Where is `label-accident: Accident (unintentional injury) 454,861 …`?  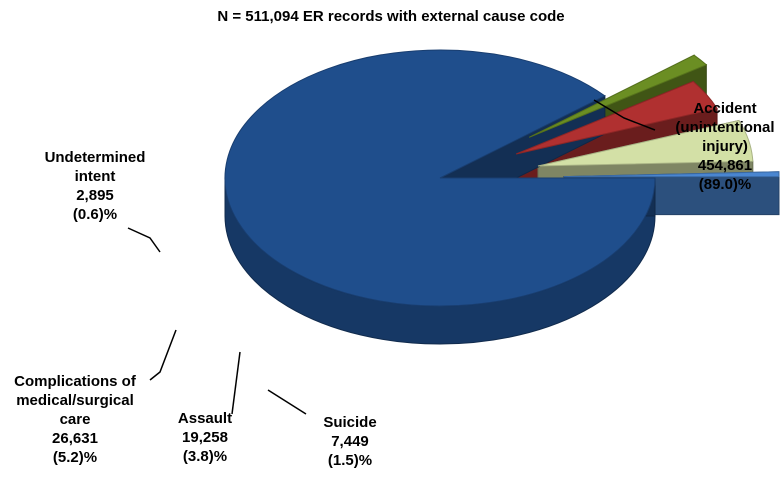
label-accident: Accident (unintentional injury) 454,861 … is located at coordinates (721, 146).